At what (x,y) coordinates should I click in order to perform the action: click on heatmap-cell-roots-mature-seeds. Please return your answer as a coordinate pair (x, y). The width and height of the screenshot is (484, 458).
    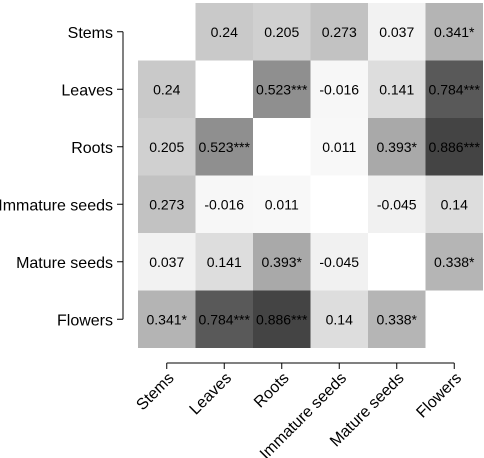
    Looking at the image, I should click on (397, 147).